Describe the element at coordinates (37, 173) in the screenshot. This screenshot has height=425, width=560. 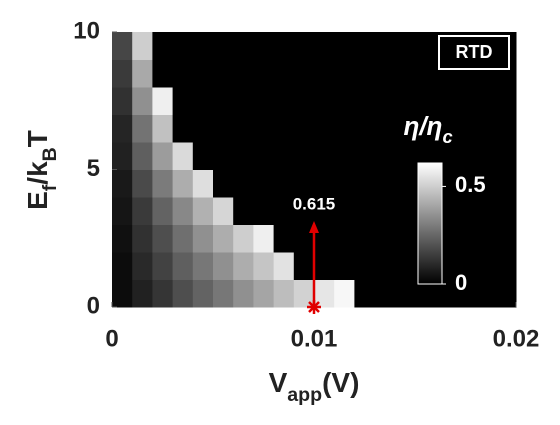
I see `label-part: /k` at that location.